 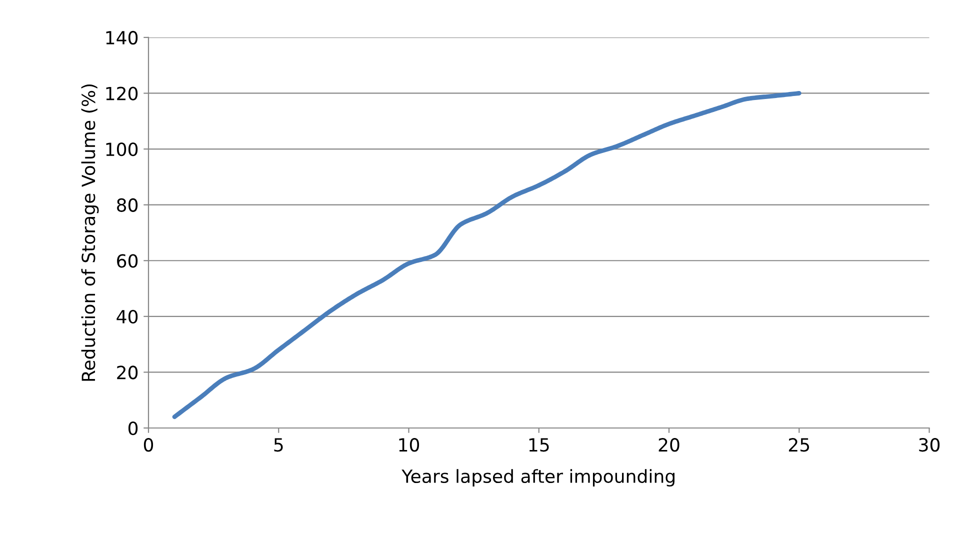 What do you see at coordinates (122, 149) in the screenshot?
I see `y-tick-label: 100` at bounding box center [122, 149].